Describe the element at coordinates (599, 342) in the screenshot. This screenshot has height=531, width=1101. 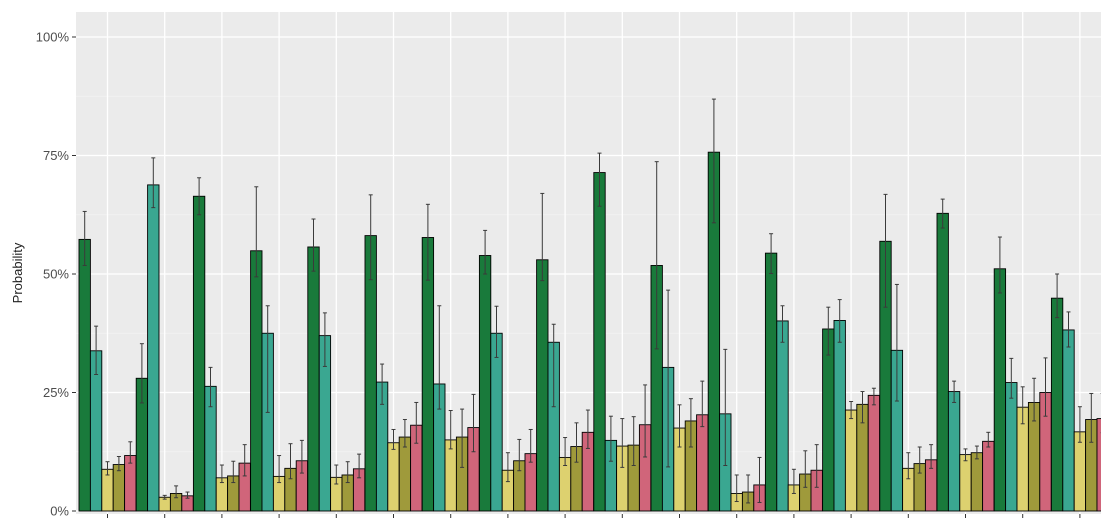
I see `bar-g10-s1` at that location.